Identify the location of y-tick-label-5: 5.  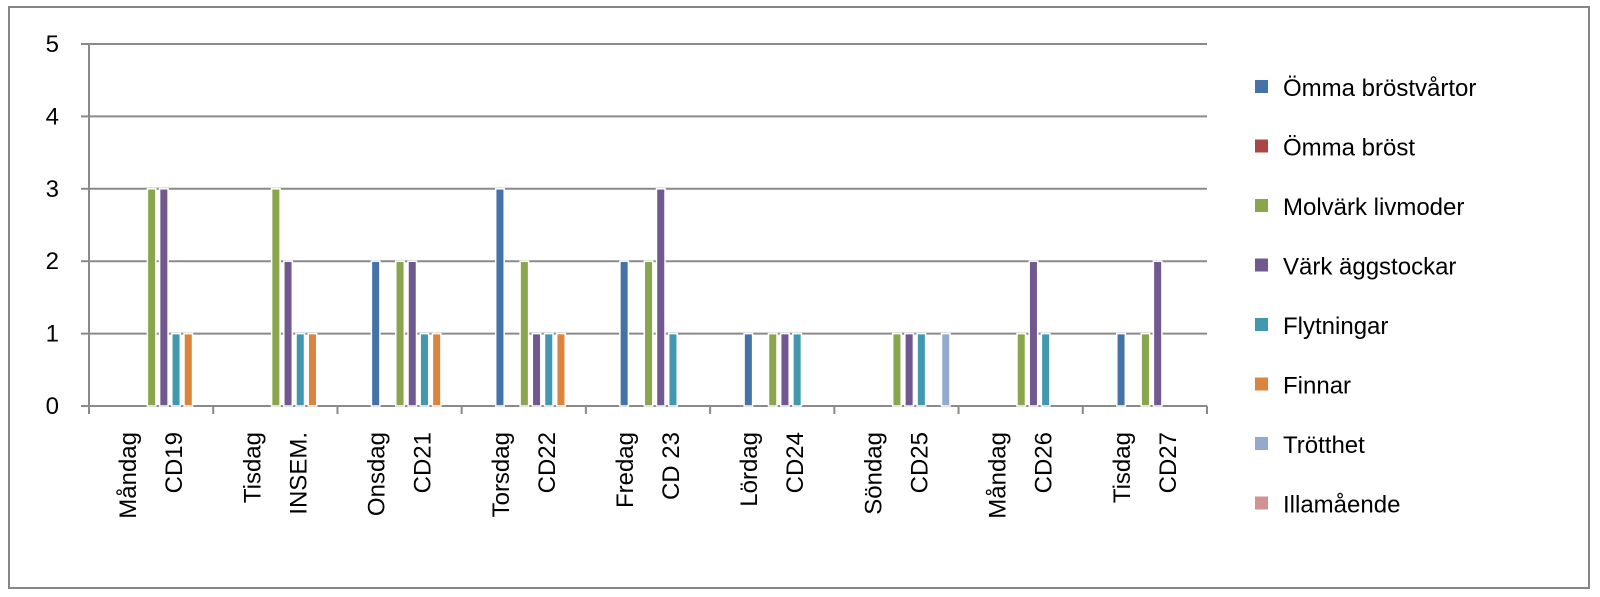
(52, 44).